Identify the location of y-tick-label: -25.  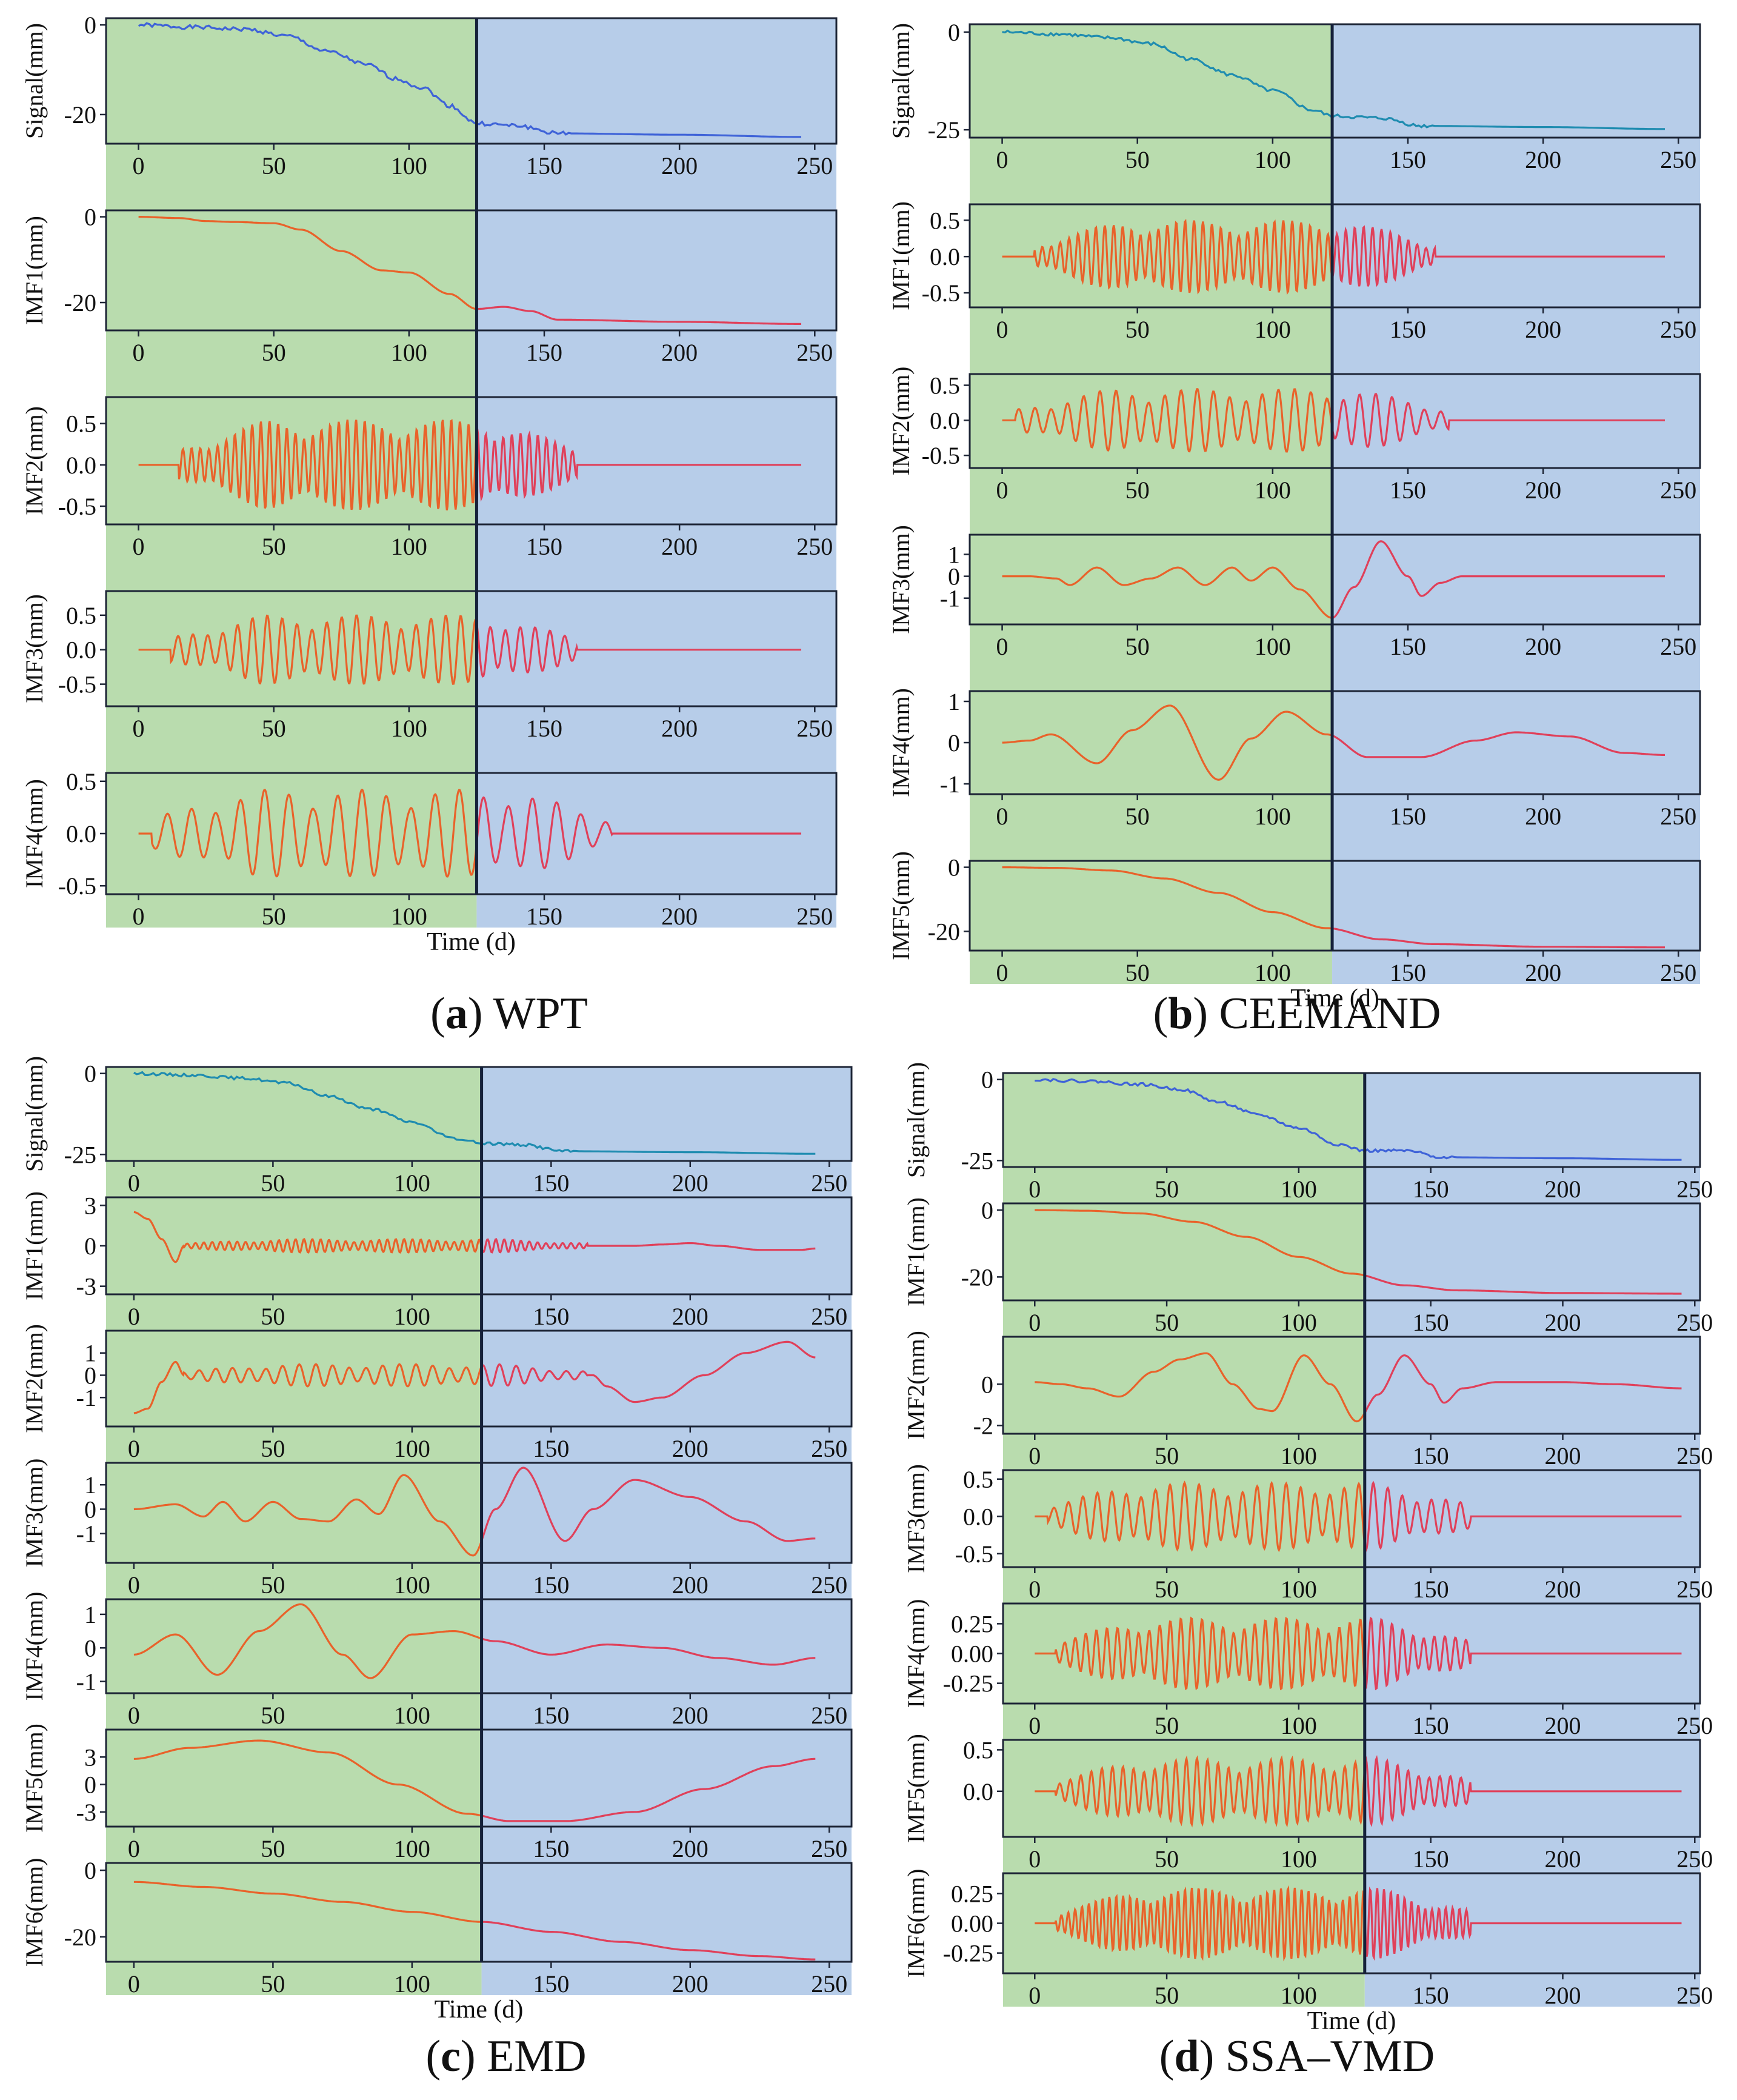
(977, 1160).